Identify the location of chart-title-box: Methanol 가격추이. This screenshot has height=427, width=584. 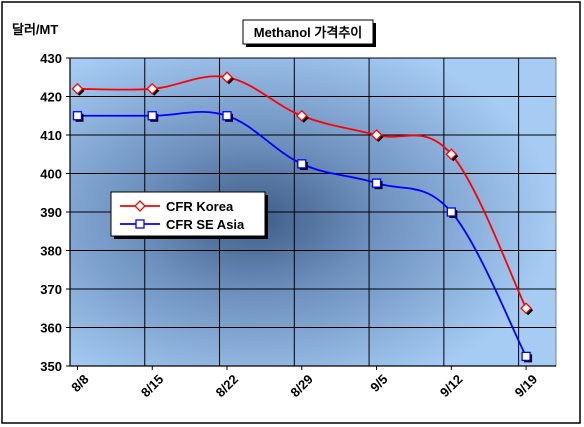
(309, 33).